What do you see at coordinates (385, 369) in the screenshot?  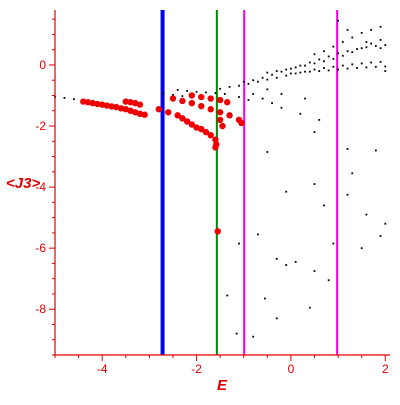 I see `x-tick-label: 2` at bounding box center [385, 369].